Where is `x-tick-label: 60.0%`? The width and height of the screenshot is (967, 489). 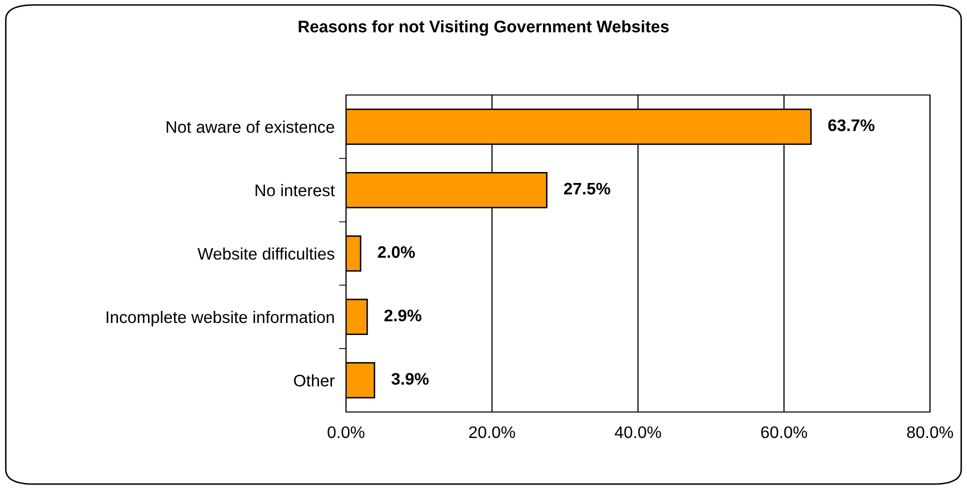 x-tick-label: 60.0% is located at coordinates (784, 432).